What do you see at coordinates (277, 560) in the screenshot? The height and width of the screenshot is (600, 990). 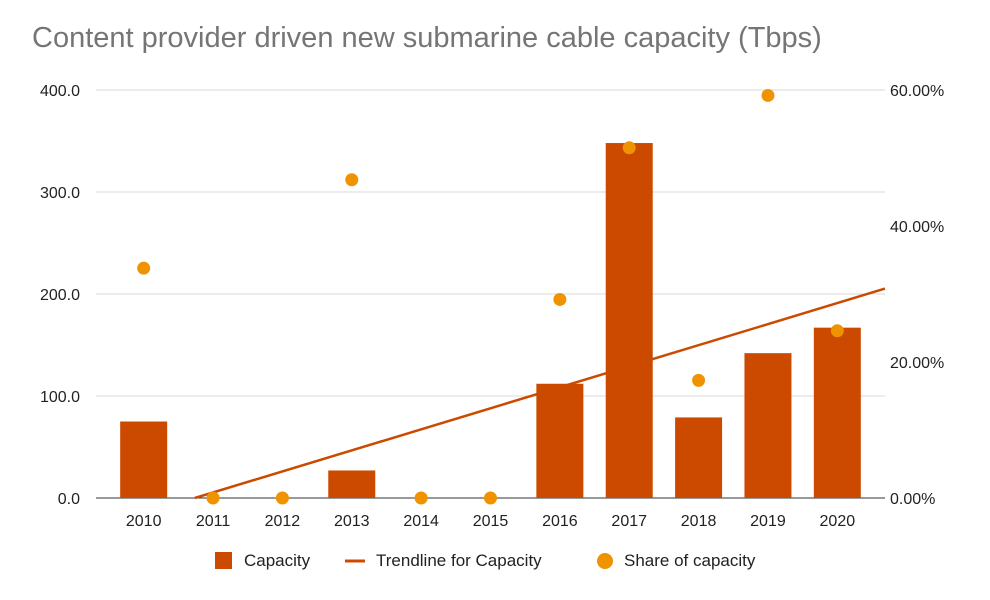 I see `legend-label-capacity: Capacity` at bounding box center [277, 560].